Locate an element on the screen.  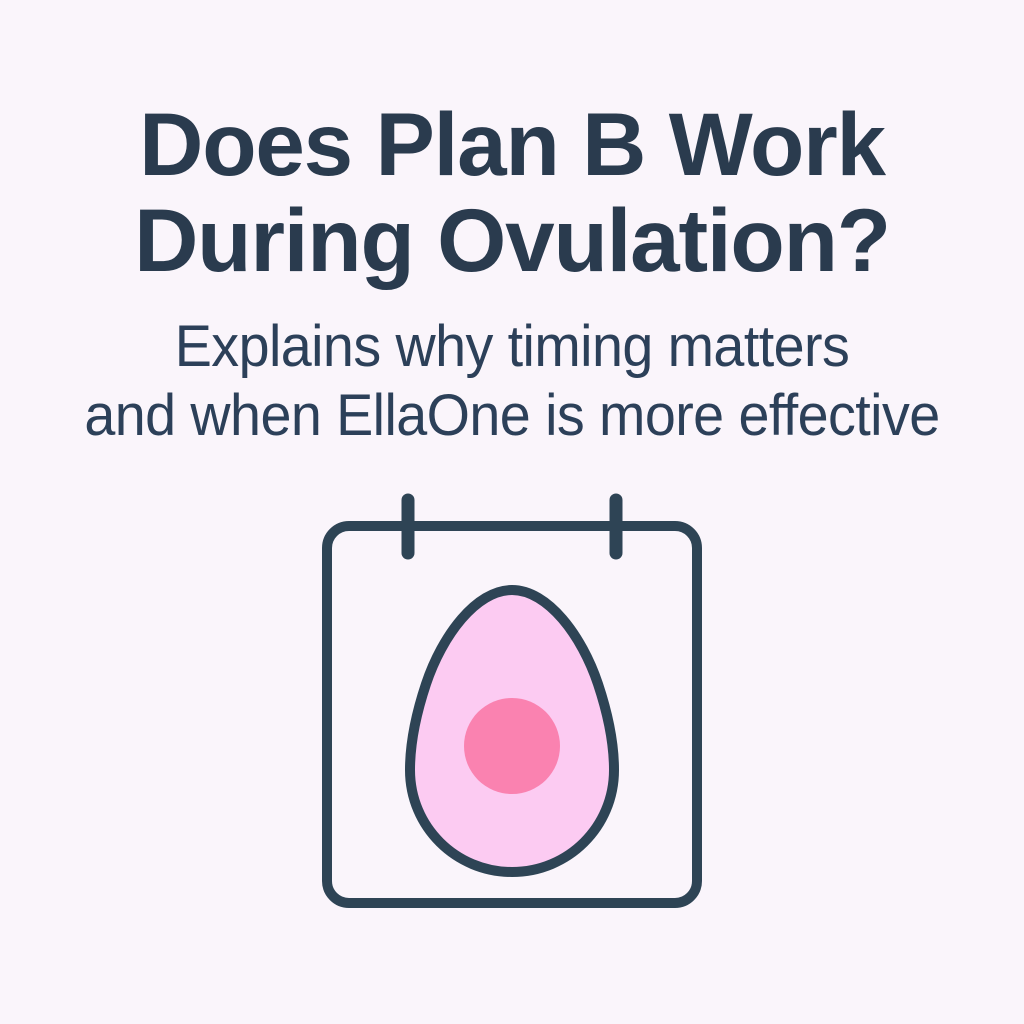
ovum-nucleus-icon is located at coordinates (512, 746).